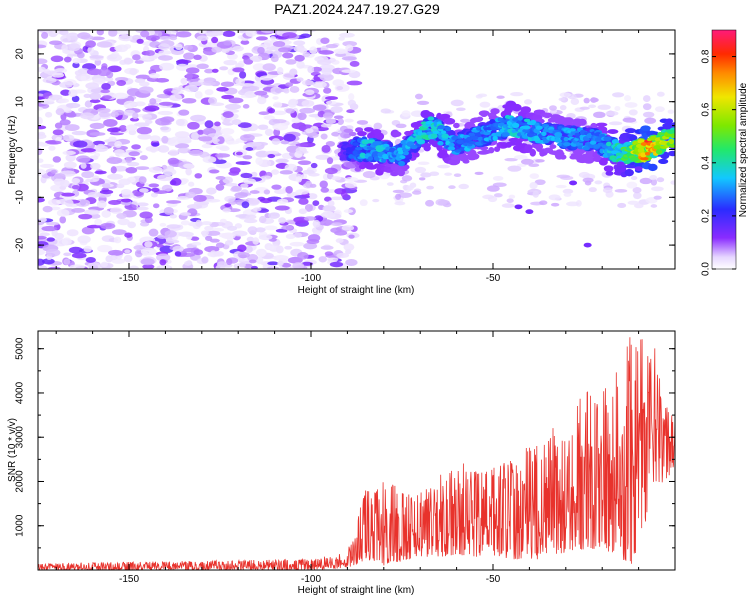 Image resolution: width=750 pixels, height=600 pixels. I want to click on y-tick-label: 0, so click(20, 149).